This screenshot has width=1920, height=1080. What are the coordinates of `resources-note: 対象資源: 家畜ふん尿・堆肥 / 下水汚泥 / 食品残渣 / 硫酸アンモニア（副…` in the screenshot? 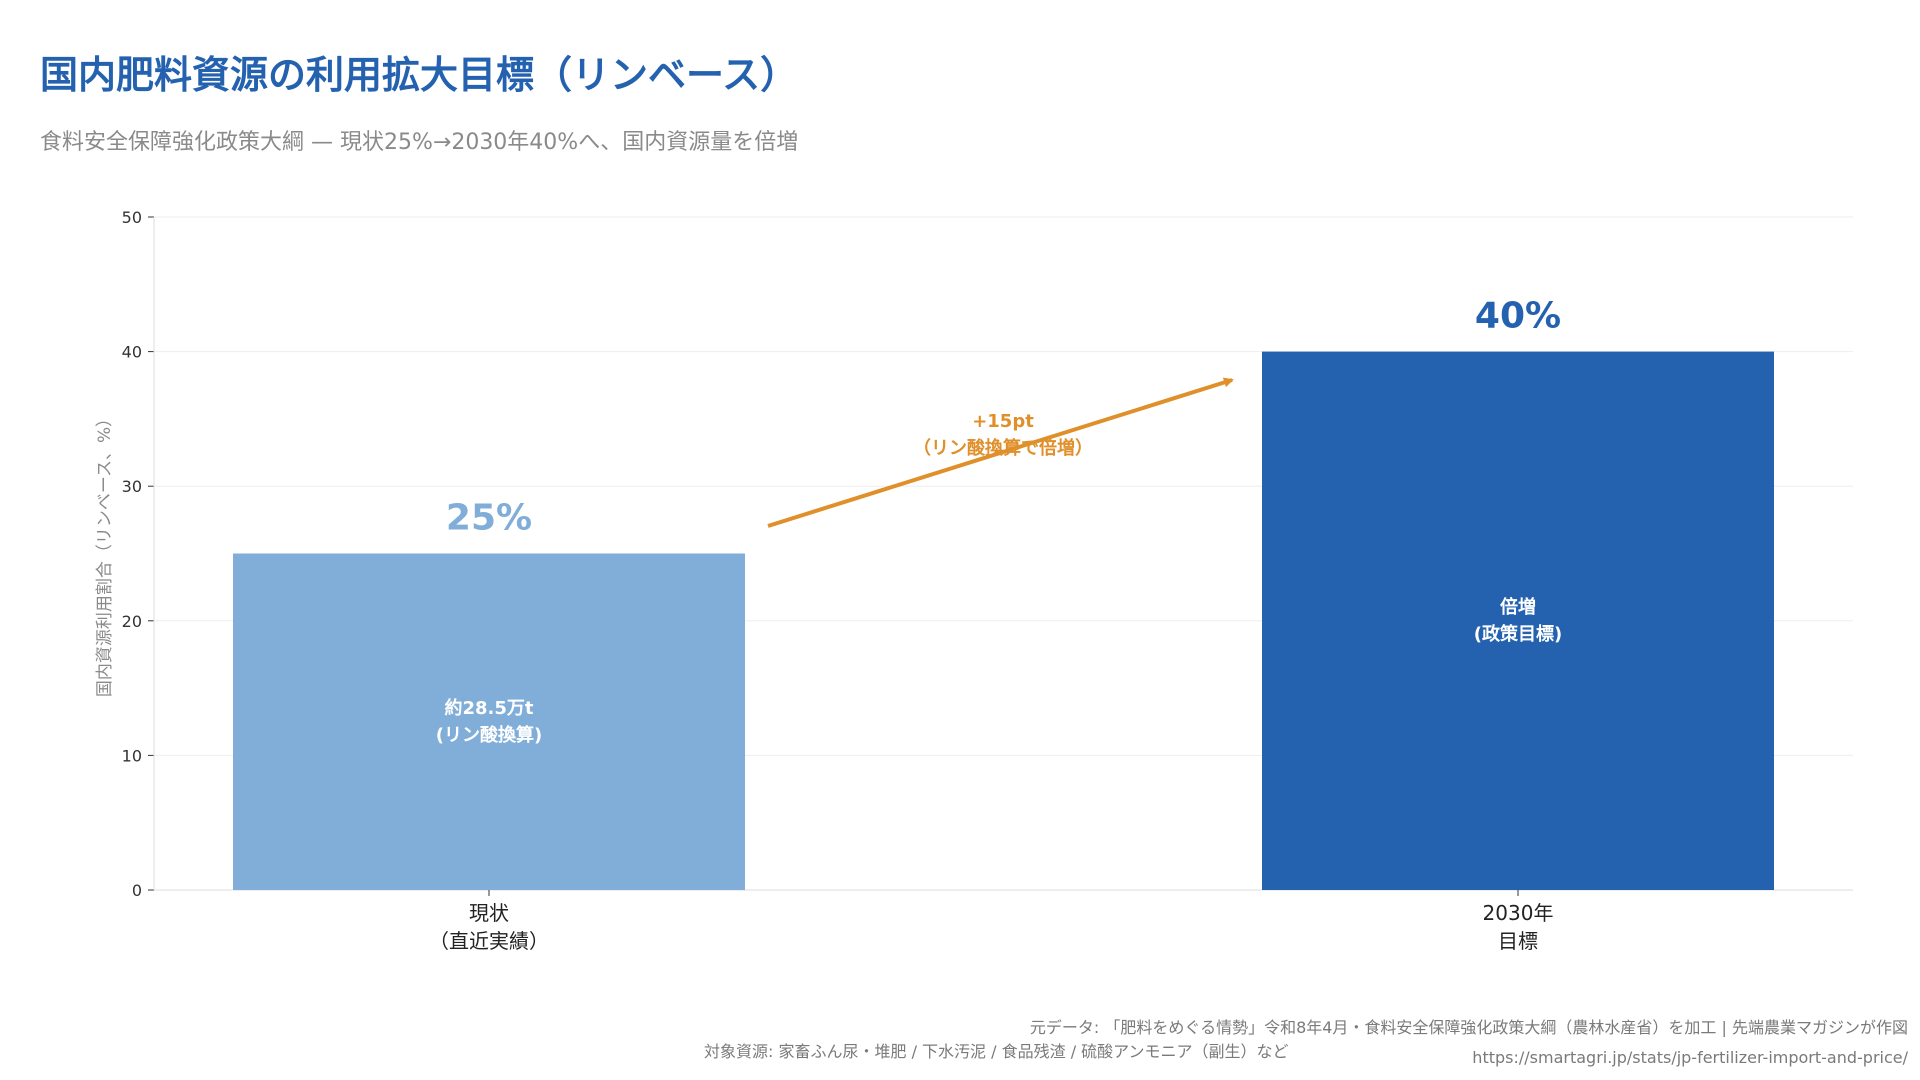 It's located at (996, 1051).